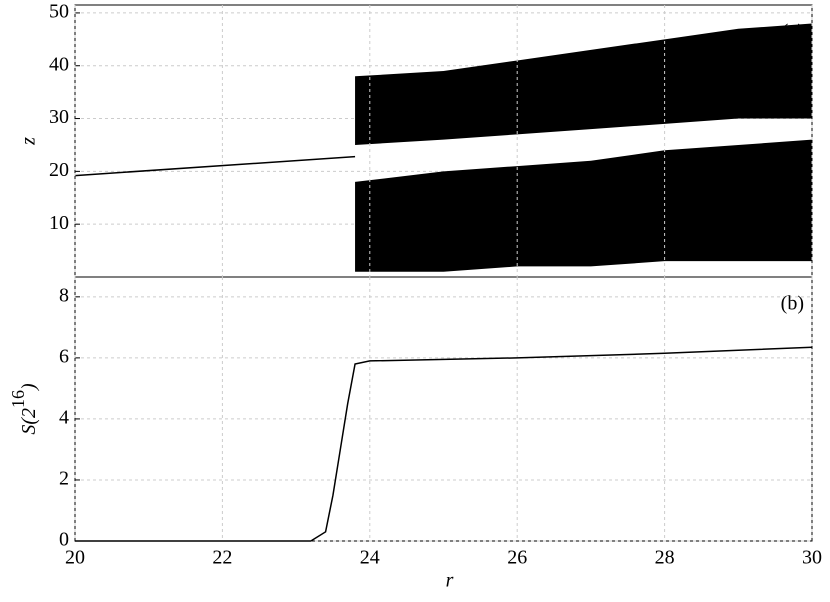 The image size is (830, 602). Describe the element at coordinates (792, 304) in the screenshot. I see `panel-label: (b)` at that location.